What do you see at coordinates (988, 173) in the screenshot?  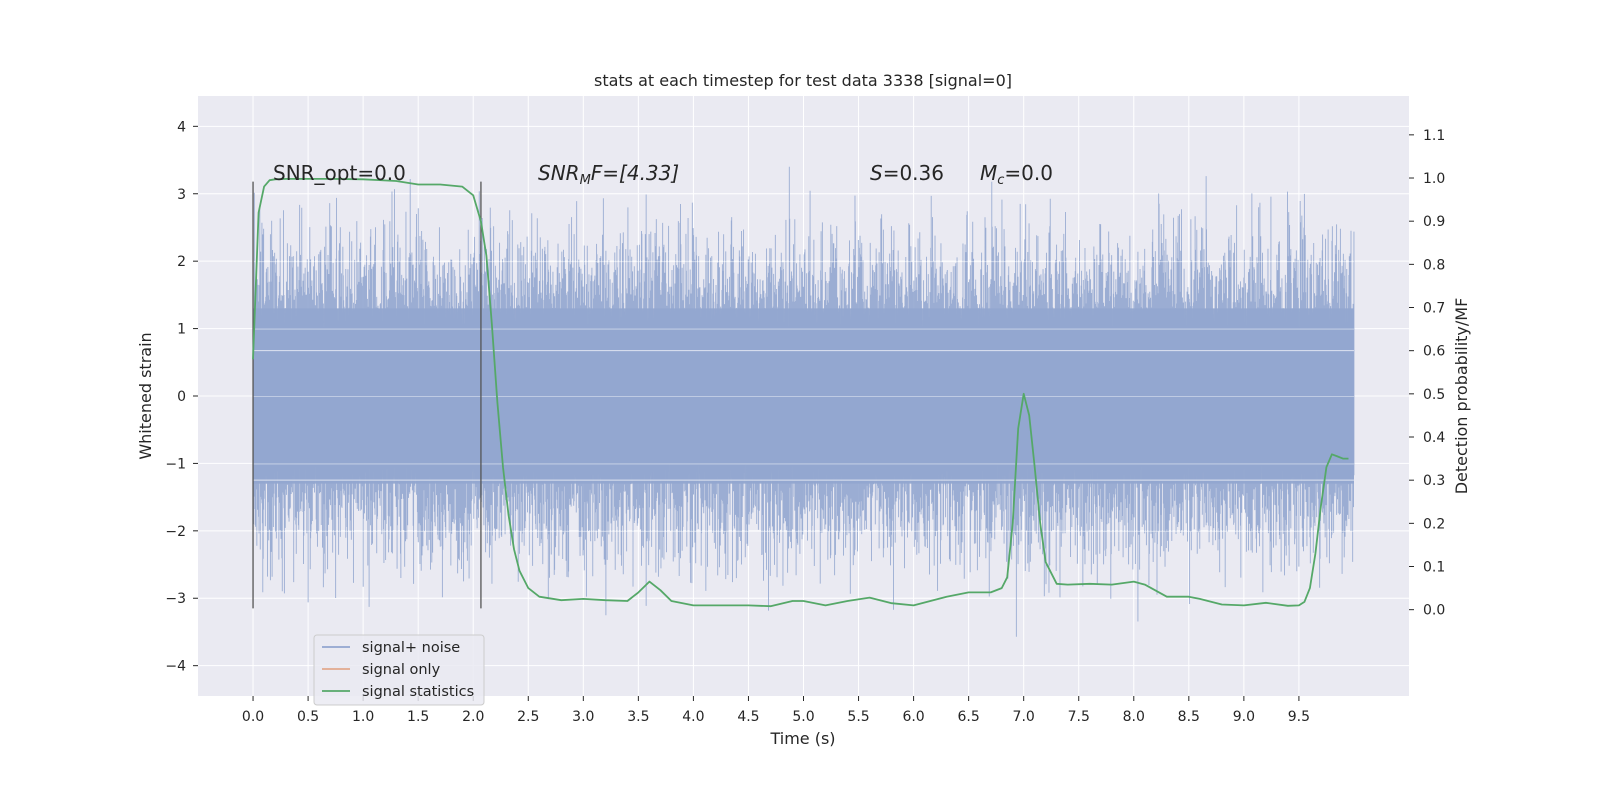 I see `annotation-mc-symbol: M` at bounding box center [988, 173].